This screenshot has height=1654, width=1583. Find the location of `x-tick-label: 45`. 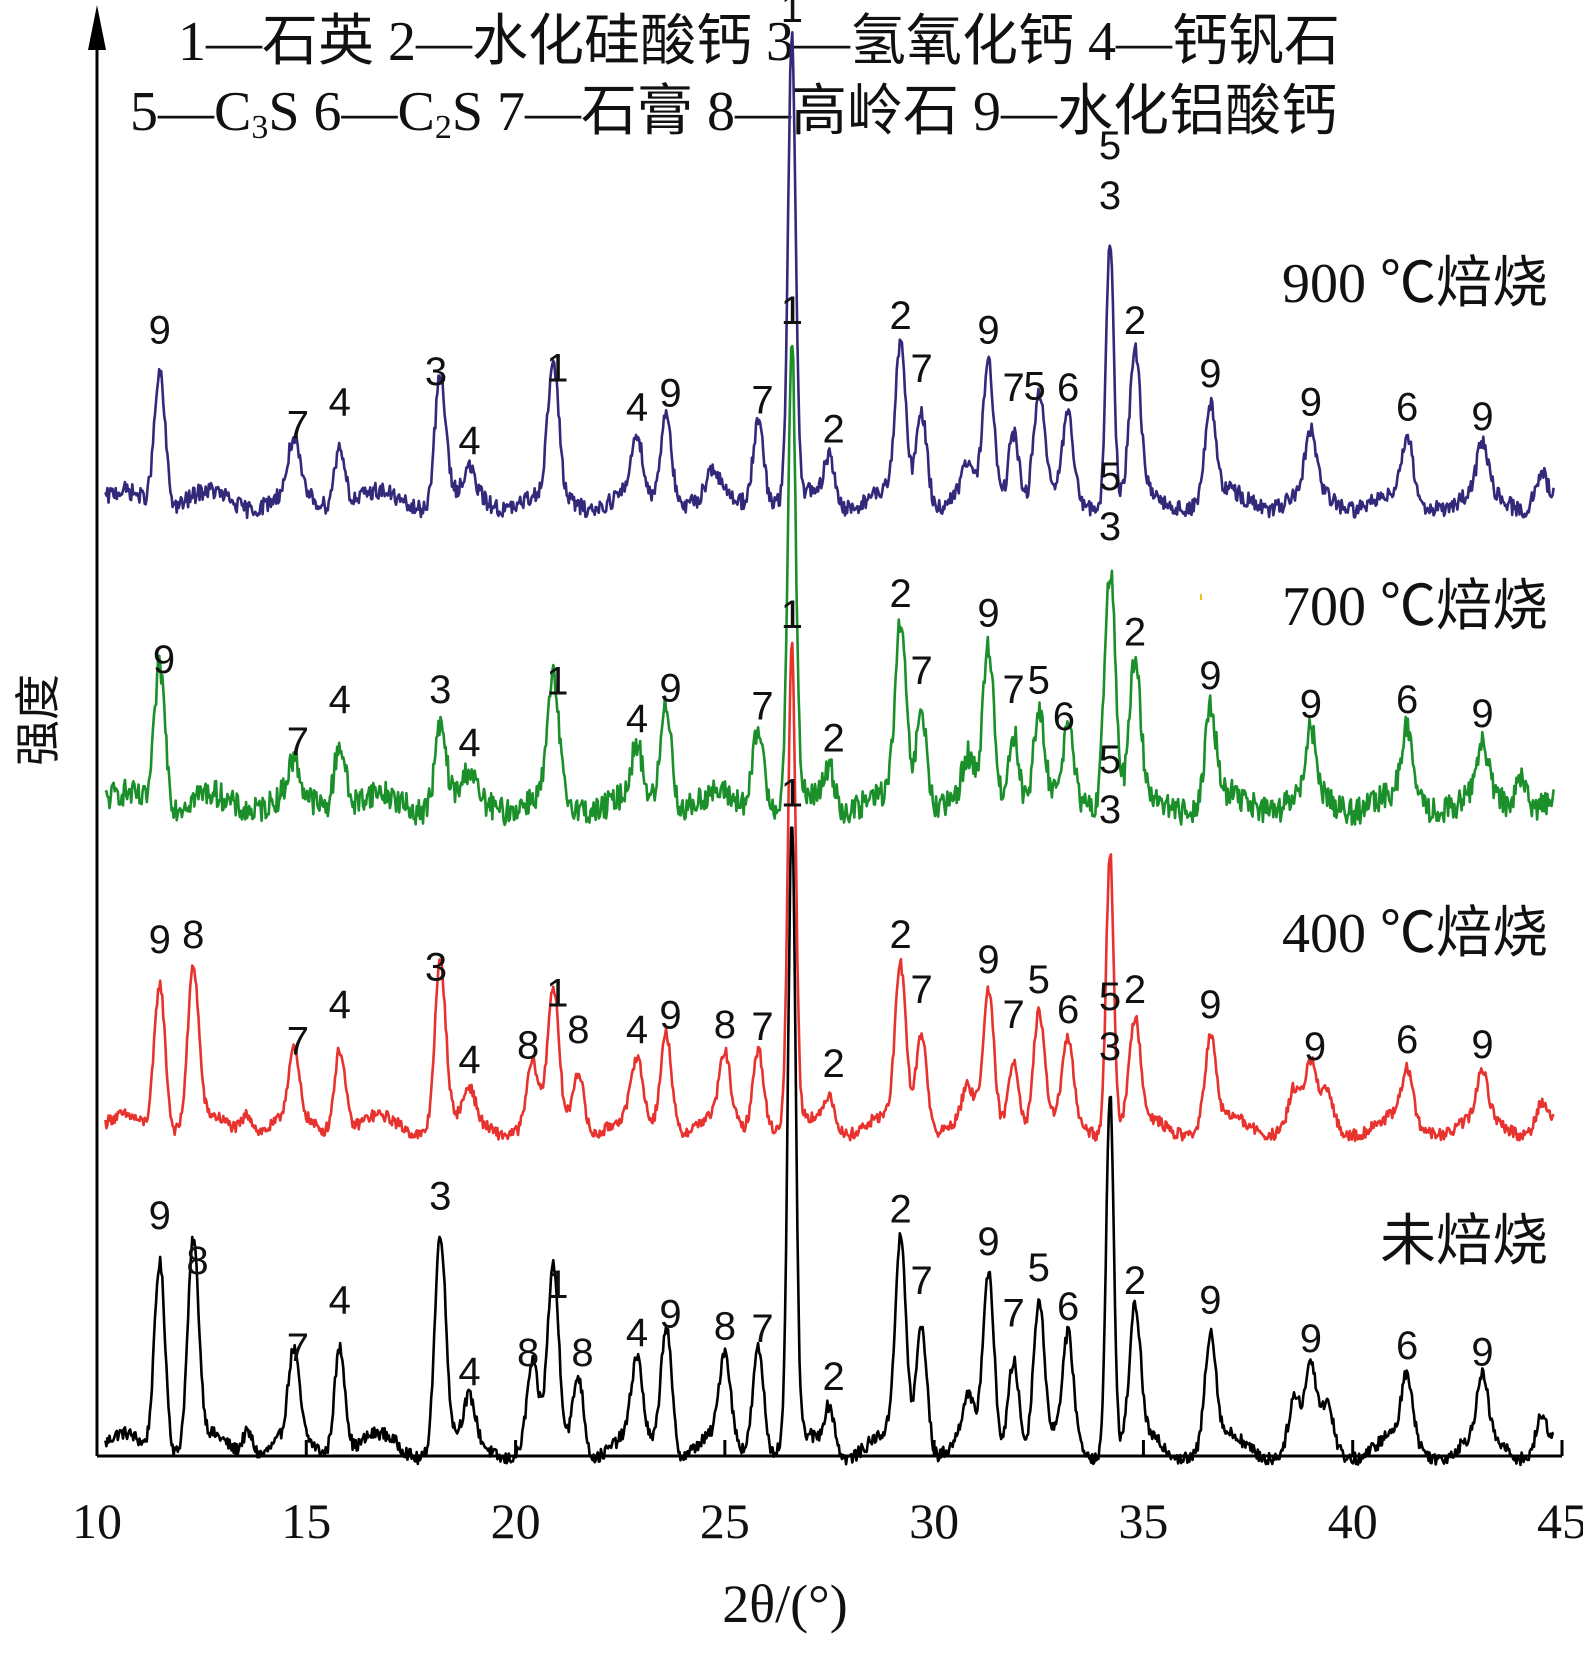

x-tick-label: 45 is located at coordinates (1560, 1521).